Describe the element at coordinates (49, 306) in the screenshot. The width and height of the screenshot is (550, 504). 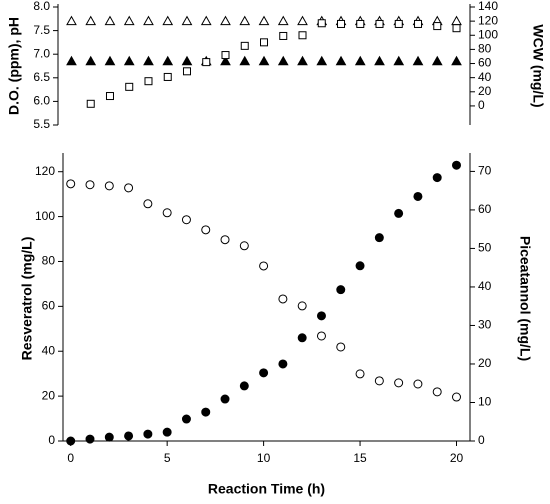
I see `y-tick-label: 60` at that location.